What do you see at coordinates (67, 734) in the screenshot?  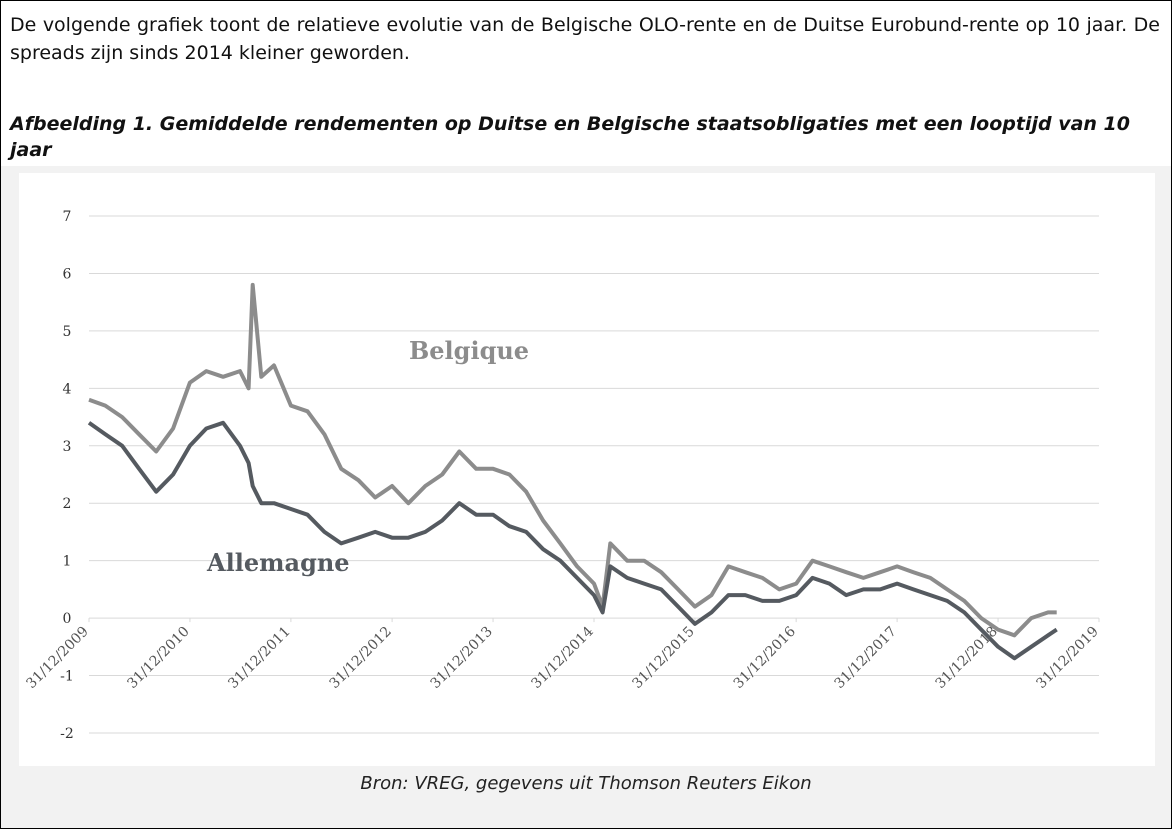 I see `y-tick-label: -2` at bounding box center [67, 734].